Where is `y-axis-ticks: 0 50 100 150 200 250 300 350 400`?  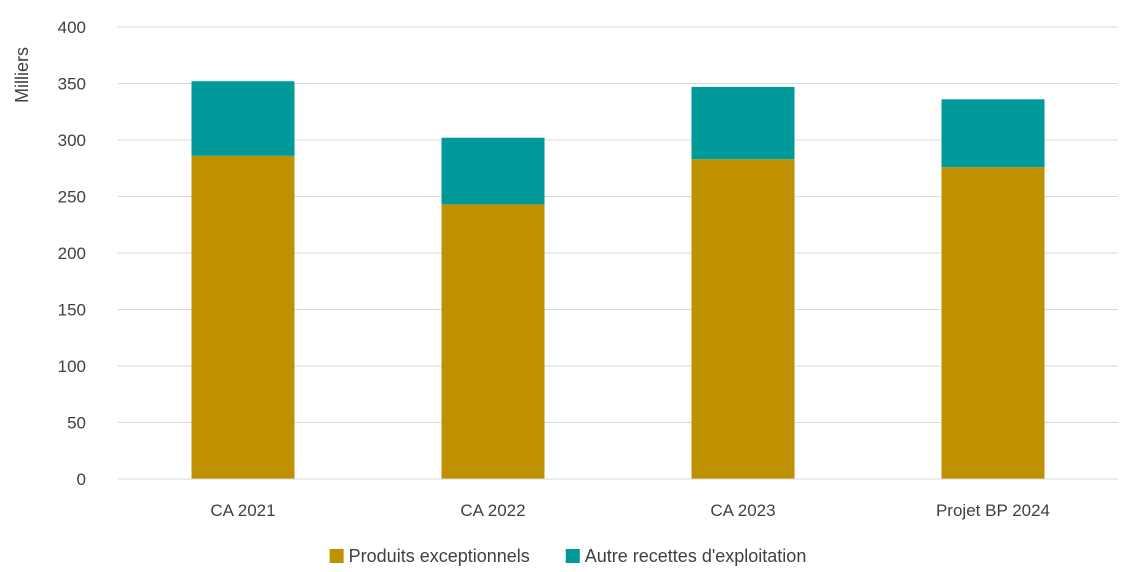 y-axis-ticks: 0 50 100 150 200 250 300 350 400 is located at coordinates (72, 253).